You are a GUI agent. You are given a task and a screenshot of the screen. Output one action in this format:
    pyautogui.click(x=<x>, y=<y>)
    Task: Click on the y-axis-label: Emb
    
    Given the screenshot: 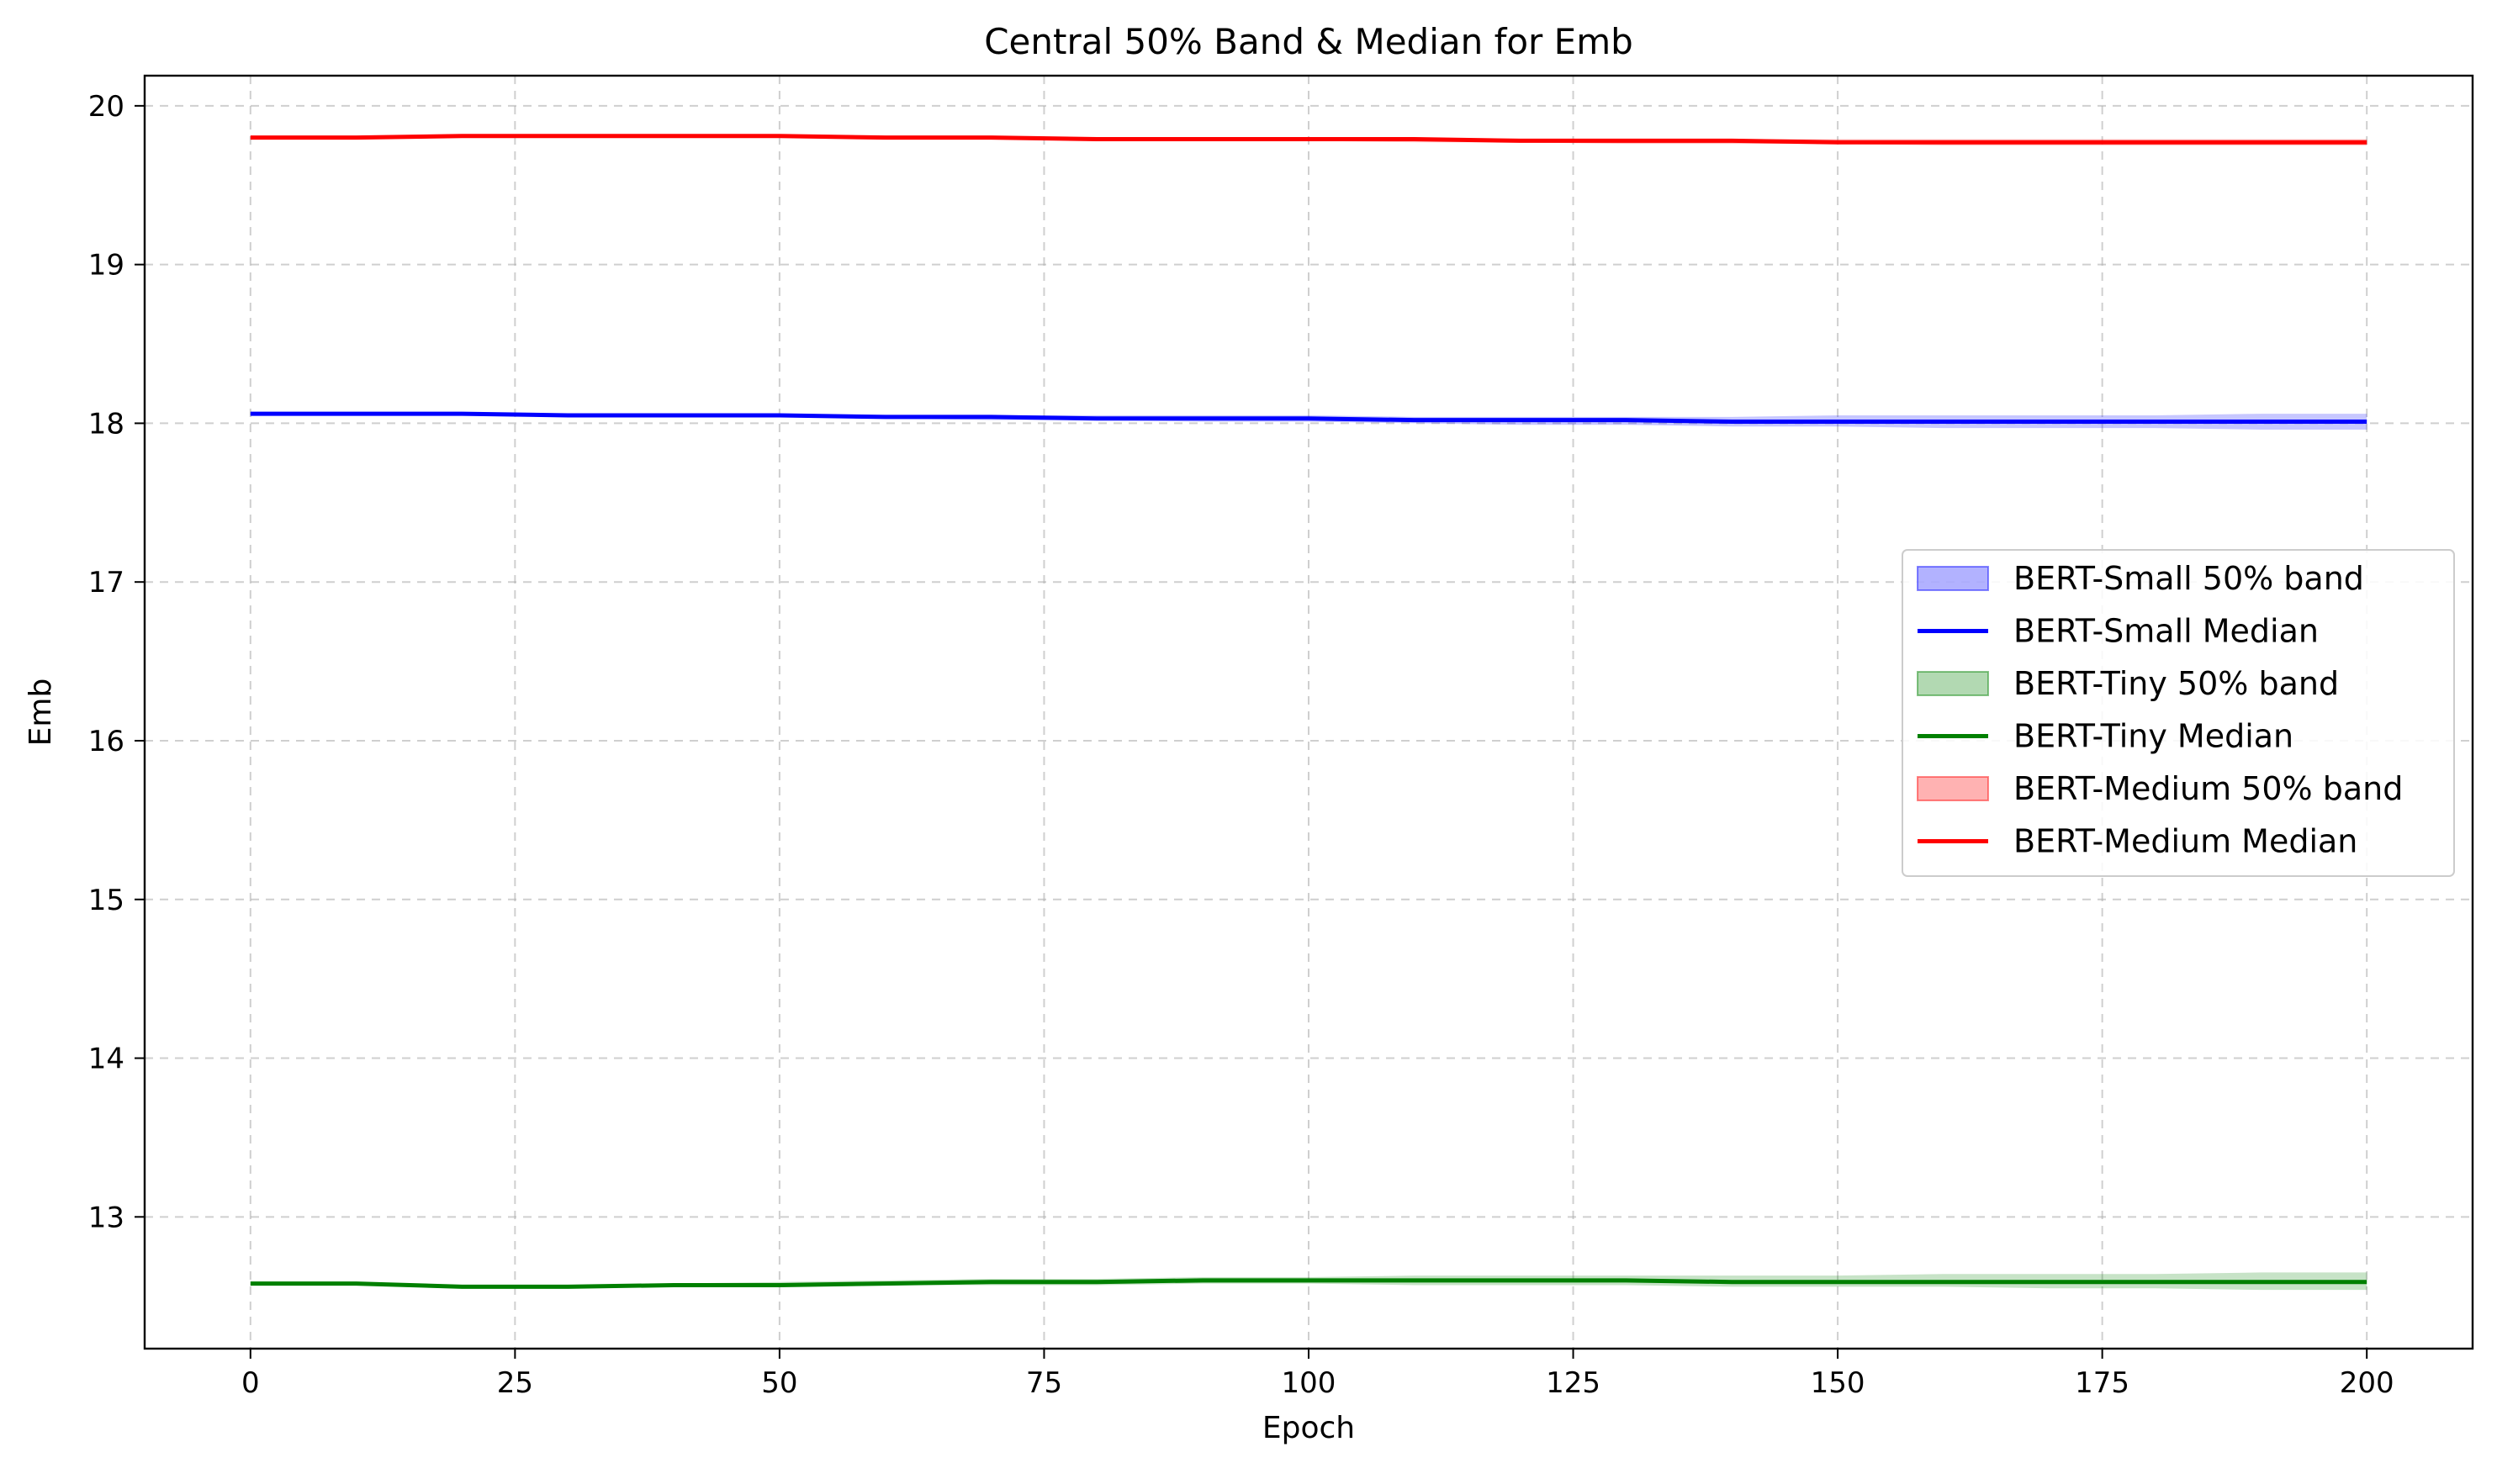 What is the action you would take?
    pyautogui.click(x=41, y=713)
    